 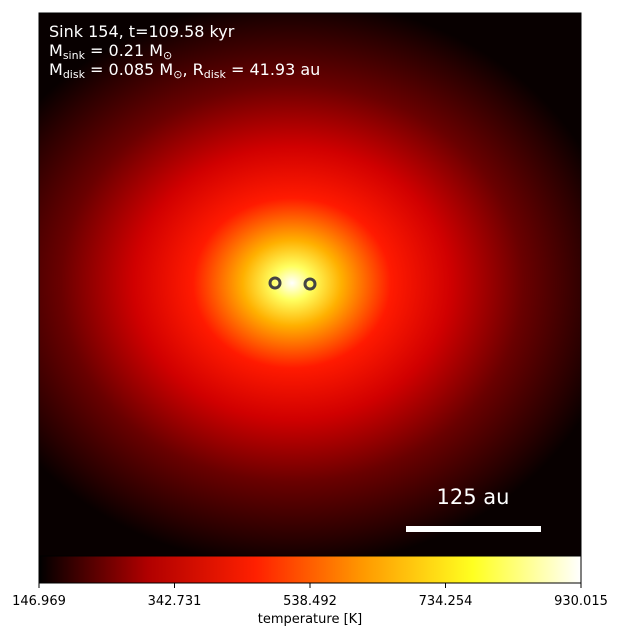 I want to click on scale-bar-label: 125 au, so click(x=473, y=497).